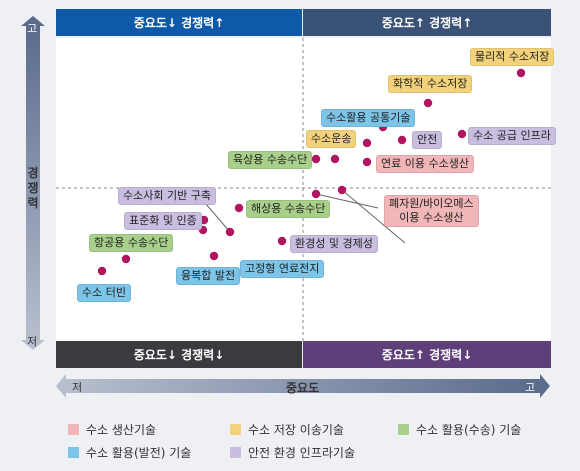 Image resolution: width=580 pixels, height=471 pixels. What do you see at coordinates (167, 196) in the screenshot?
I see `point-label: 수소사회 기반 구축` at bounding box center [167, 196].